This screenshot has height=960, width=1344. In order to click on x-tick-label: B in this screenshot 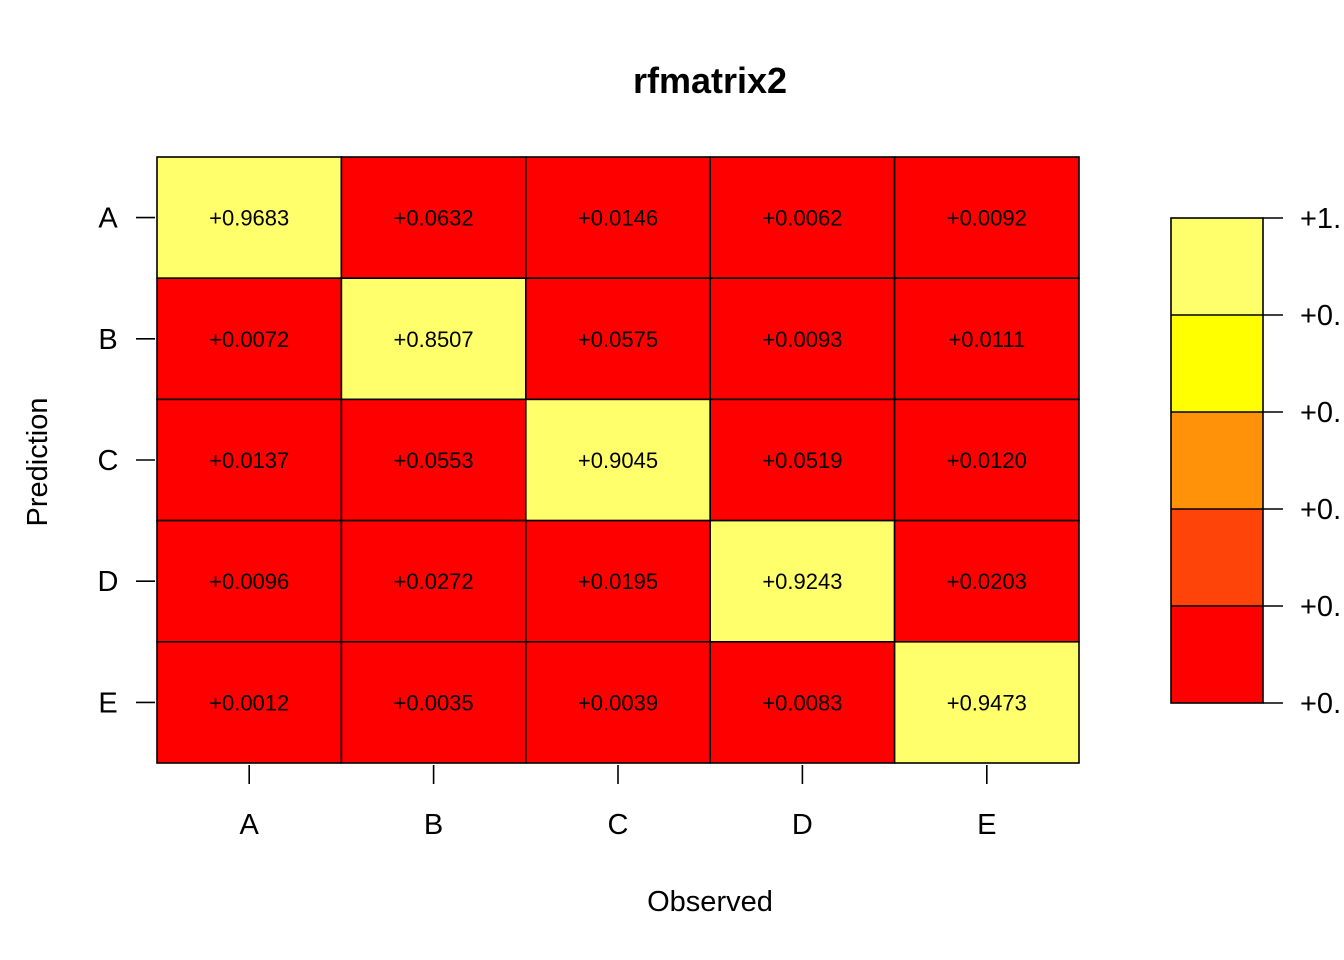, I will do `click(433, 825)`.